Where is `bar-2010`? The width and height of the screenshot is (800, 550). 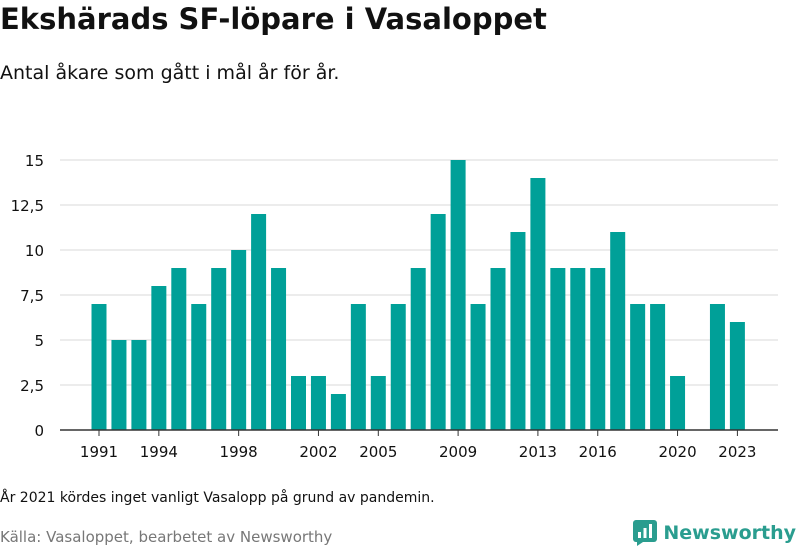 bar-2010 is located at coordinates (478, 367).